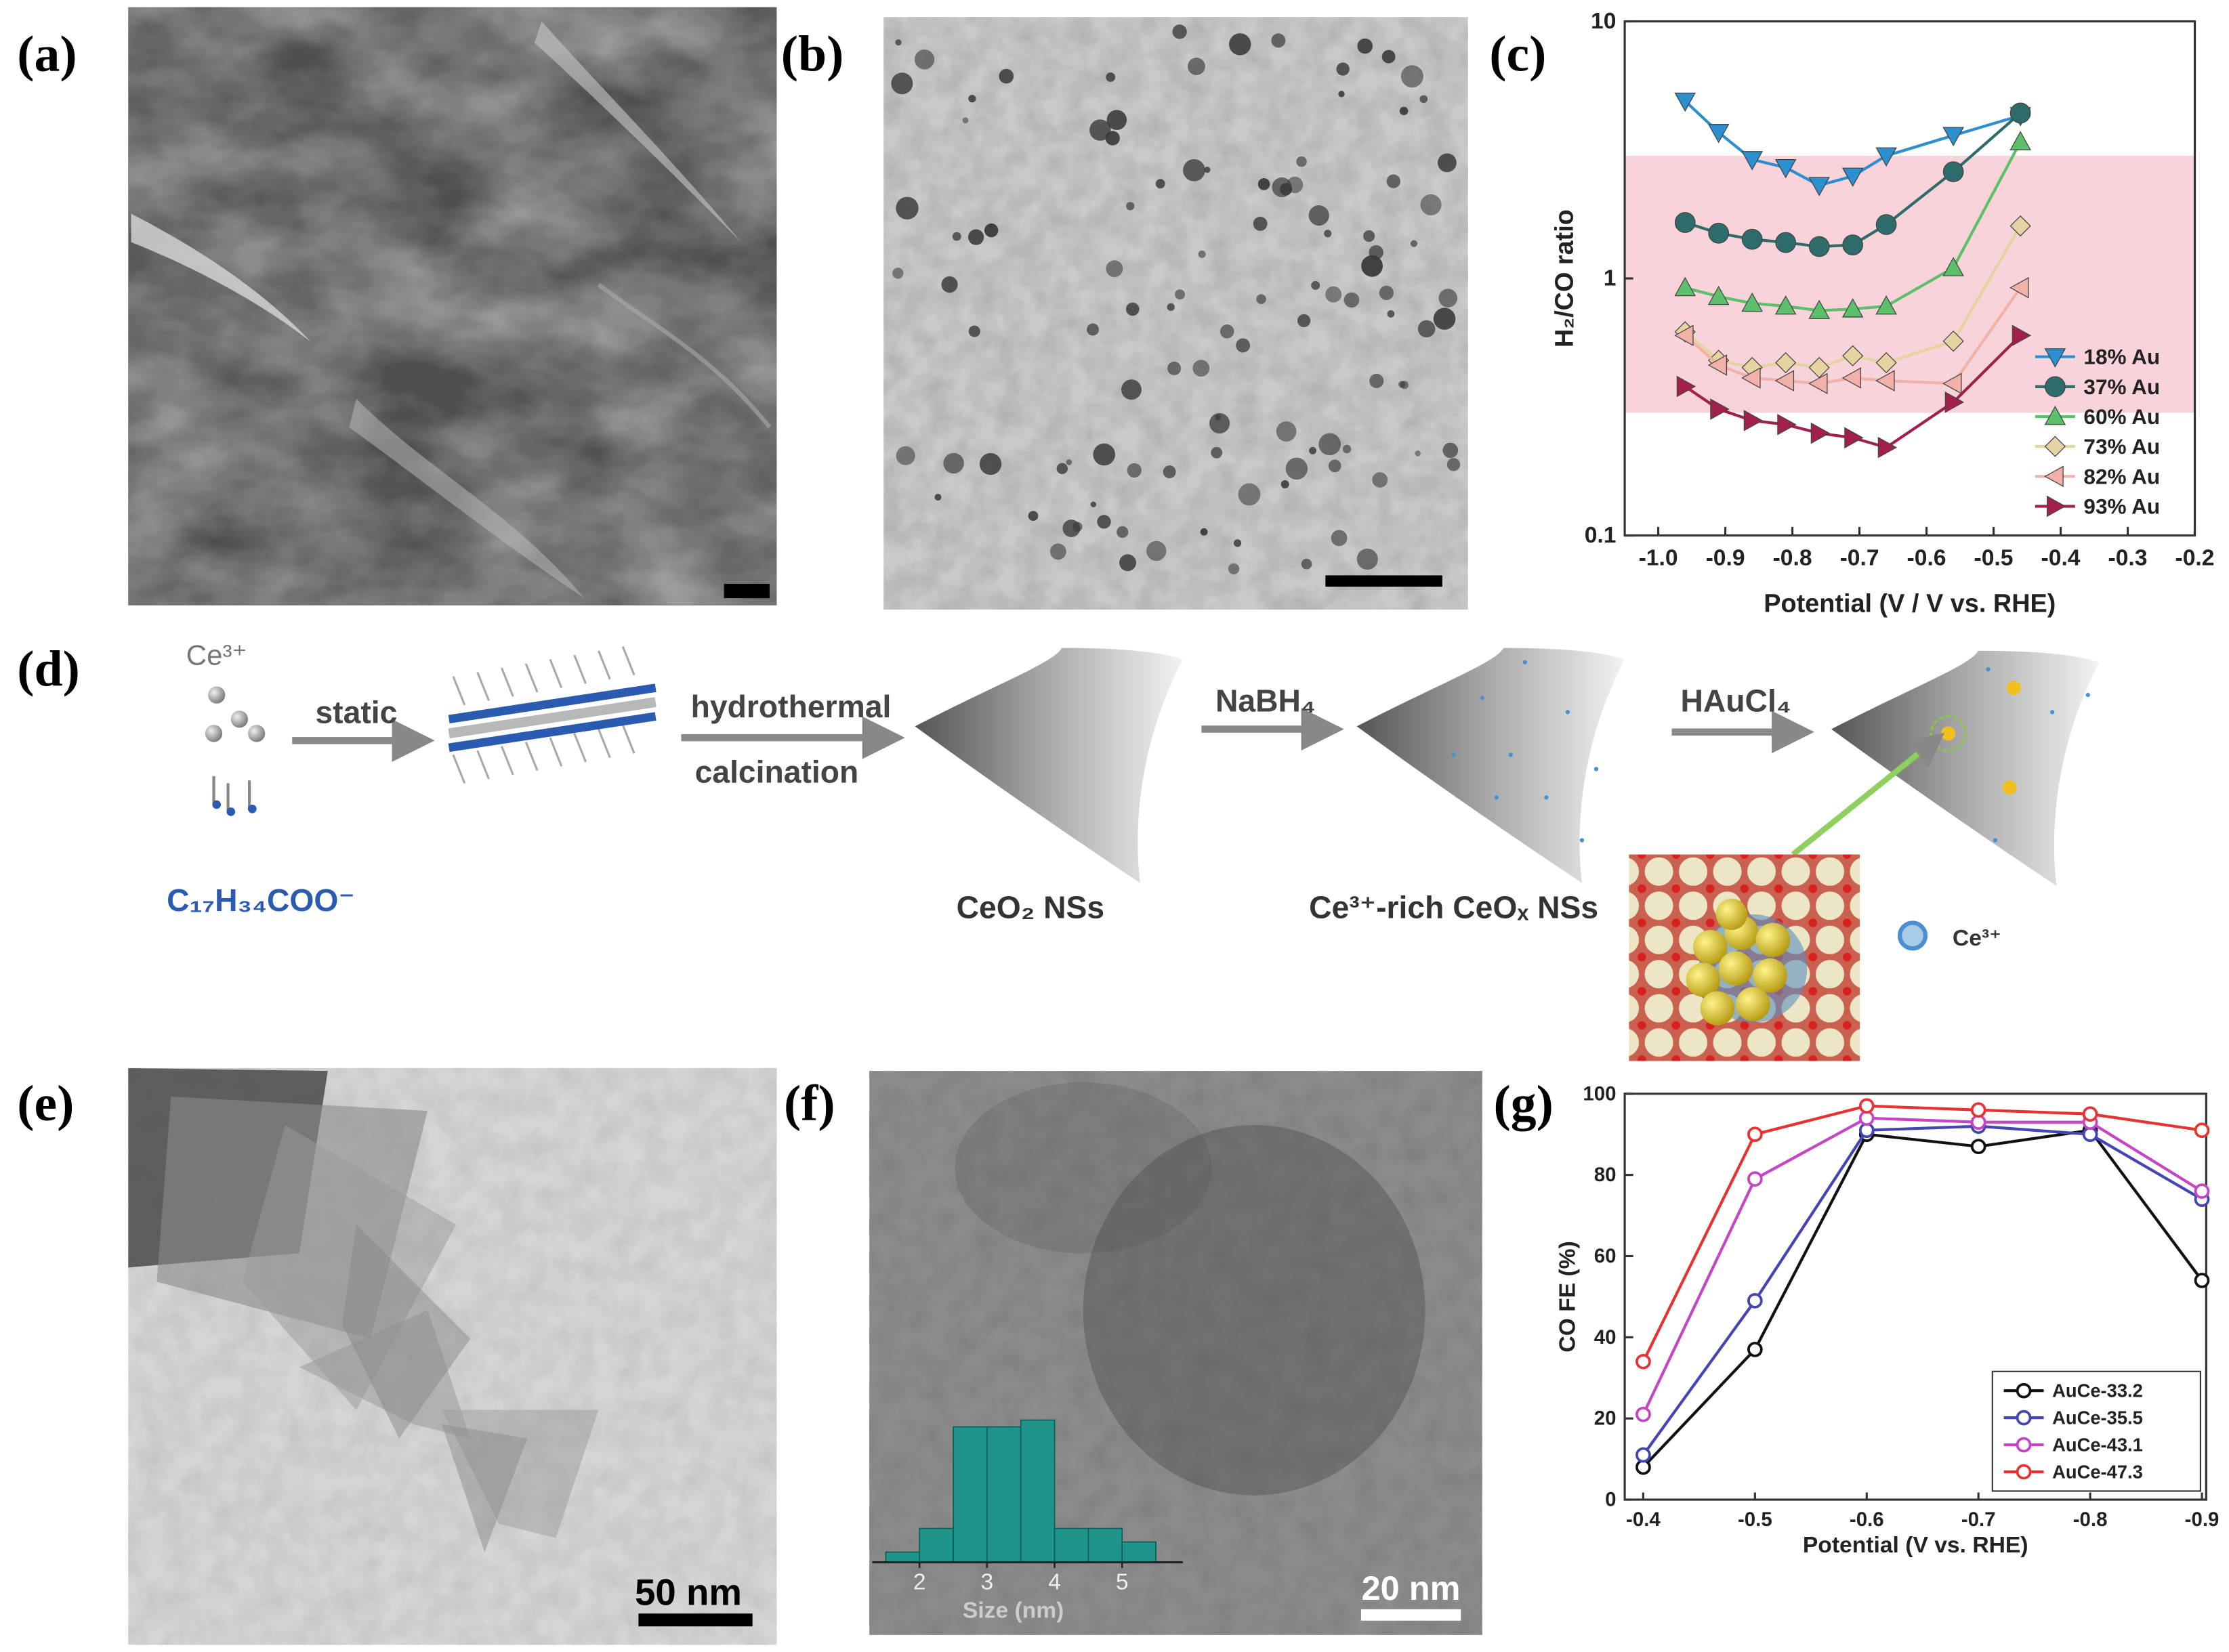 The image size is (2229, 1652). Describe the element at coordinates (1599, 1094) in the screenshot. I see `y-tick-label: 100` at that location.